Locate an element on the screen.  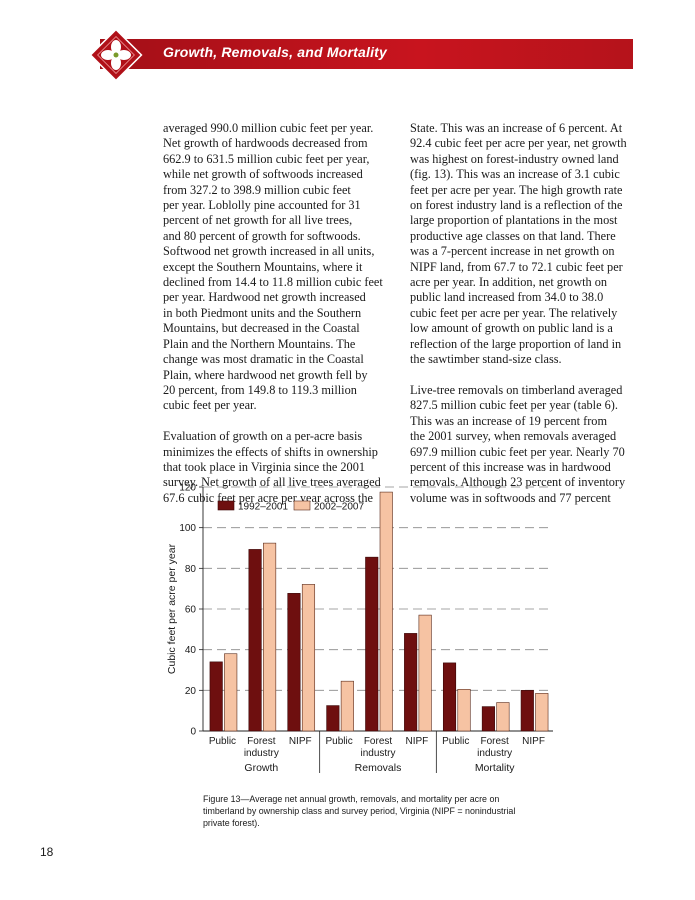
y-tick-label: 100 is located at coordinates (187, 528).